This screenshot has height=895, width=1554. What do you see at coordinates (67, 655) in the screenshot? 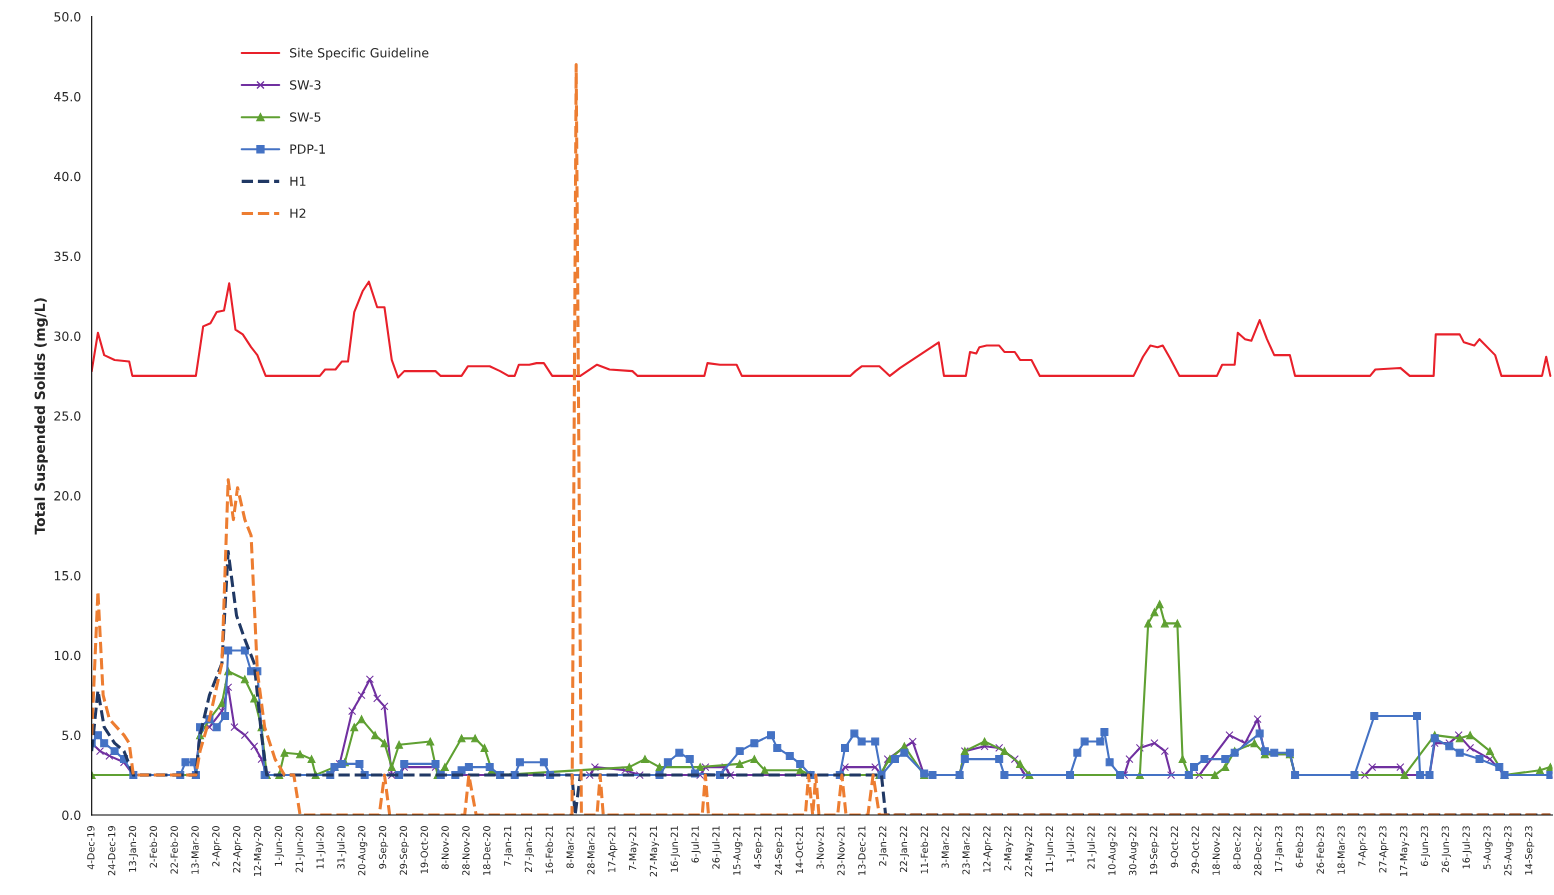
I see `y-tick-label: 10.0` at bounding box center [67, 655].